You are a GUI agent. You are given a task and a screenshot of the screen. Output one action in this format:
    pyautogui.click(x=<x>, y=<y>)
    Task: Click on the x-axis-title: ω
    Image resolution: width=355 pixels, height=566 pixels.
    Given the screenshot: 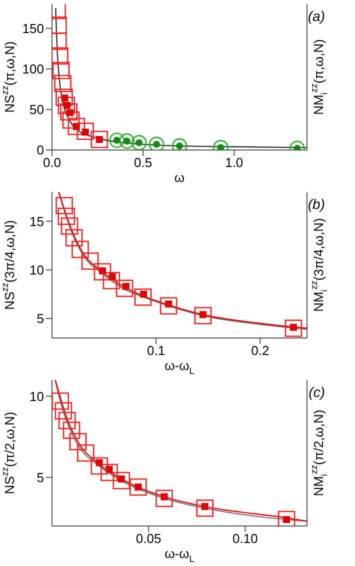 What is the action you would take?
    pyautogui.click(x=179, y=178)
    